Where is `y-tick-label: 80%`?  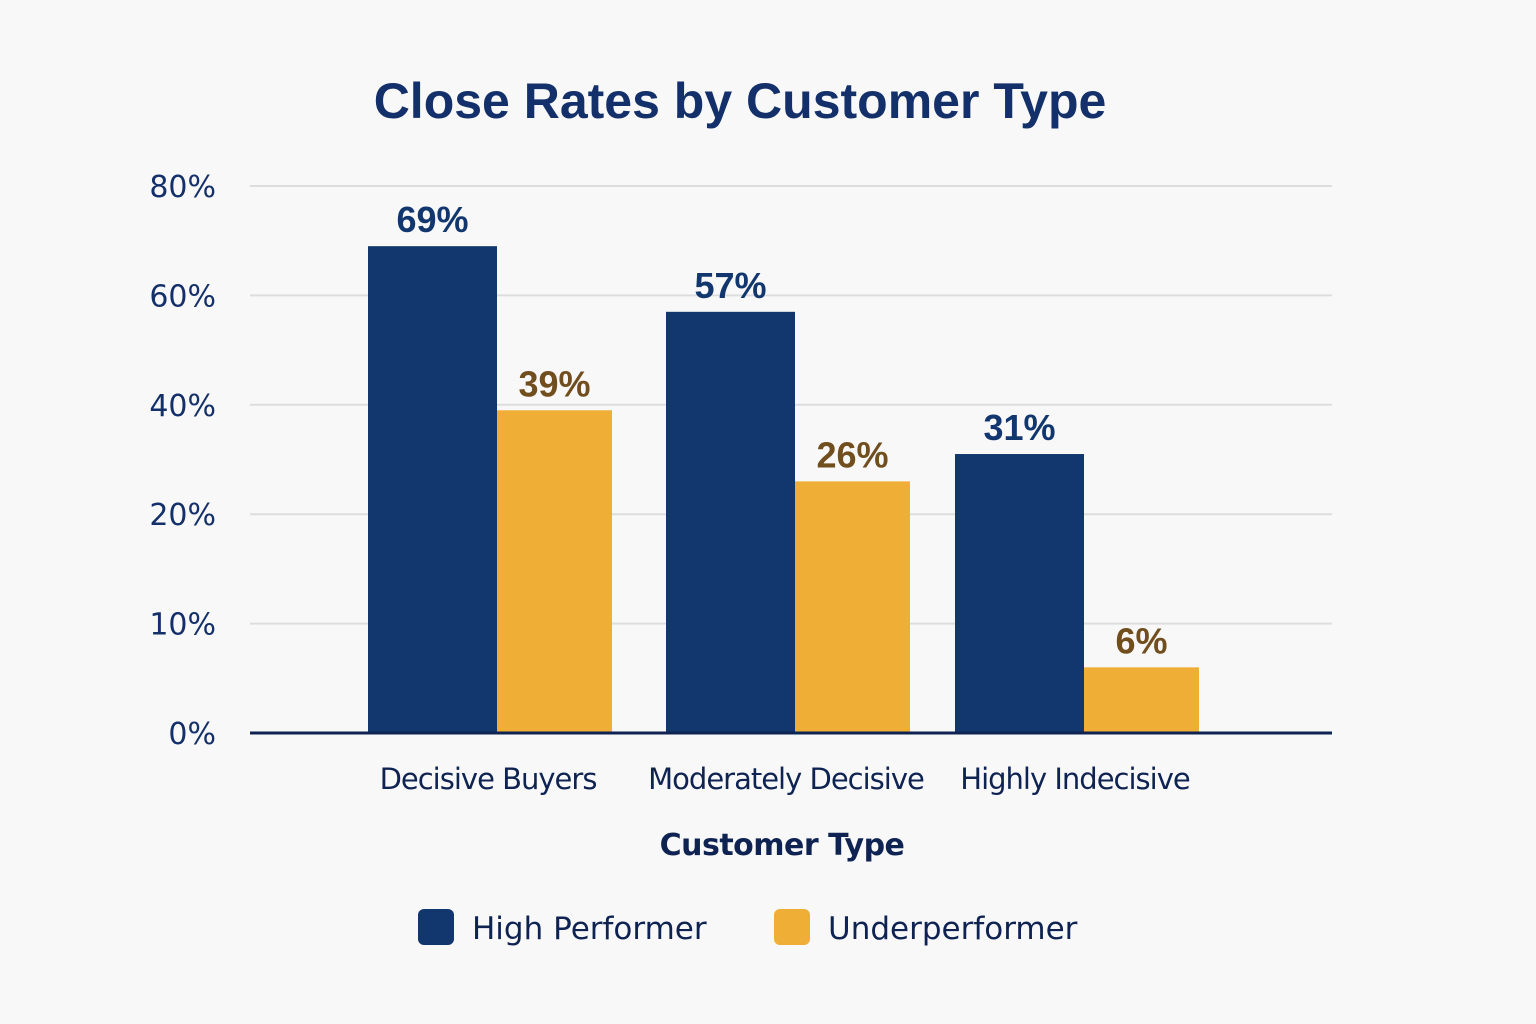
y-tick-label: 80% is located at coordinates (182, 187).